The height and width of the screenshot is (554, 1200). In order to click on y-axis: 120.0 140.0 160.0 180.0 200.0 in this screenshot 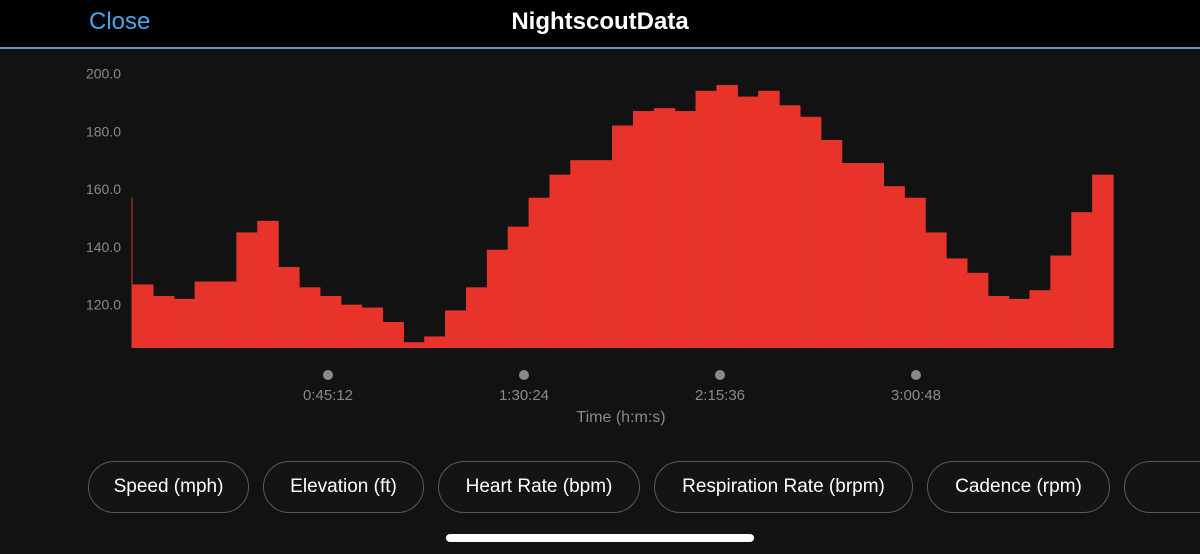, I will do `click(103, 188)`.